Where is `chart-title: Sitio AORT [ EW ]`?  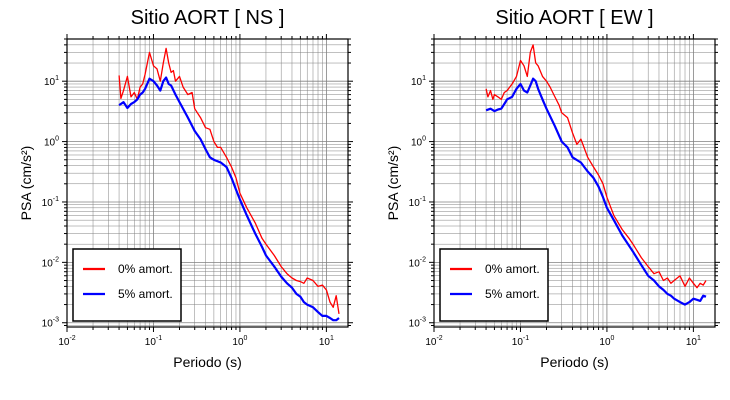 chart-title: Sitio AORT [ EW ] is located at coordinates (574, 18).